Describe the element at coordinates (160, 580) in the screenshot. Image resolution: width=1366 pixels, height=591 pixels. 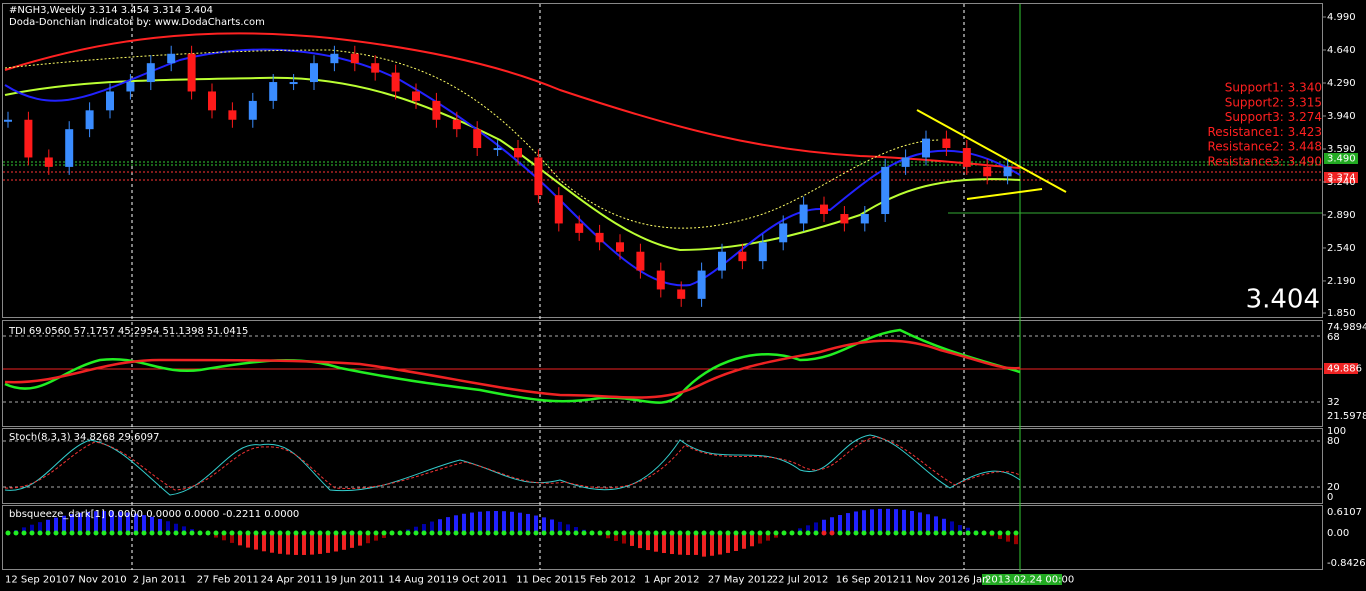
I see `date-label: 2 Jan 2011` at that location.